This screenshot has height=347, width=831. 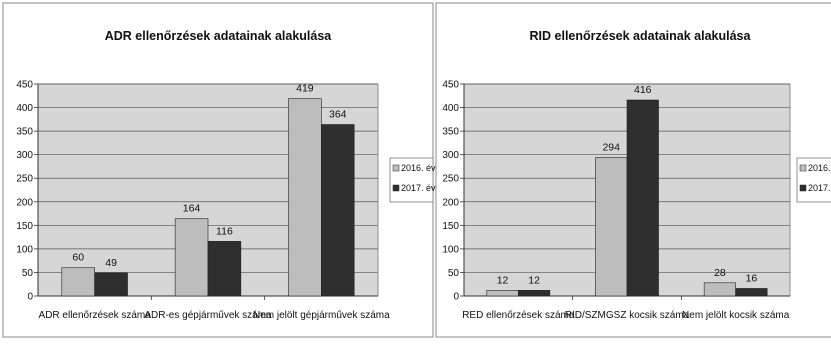 I want to click on data-label: 416, so click(x=643, y=90).